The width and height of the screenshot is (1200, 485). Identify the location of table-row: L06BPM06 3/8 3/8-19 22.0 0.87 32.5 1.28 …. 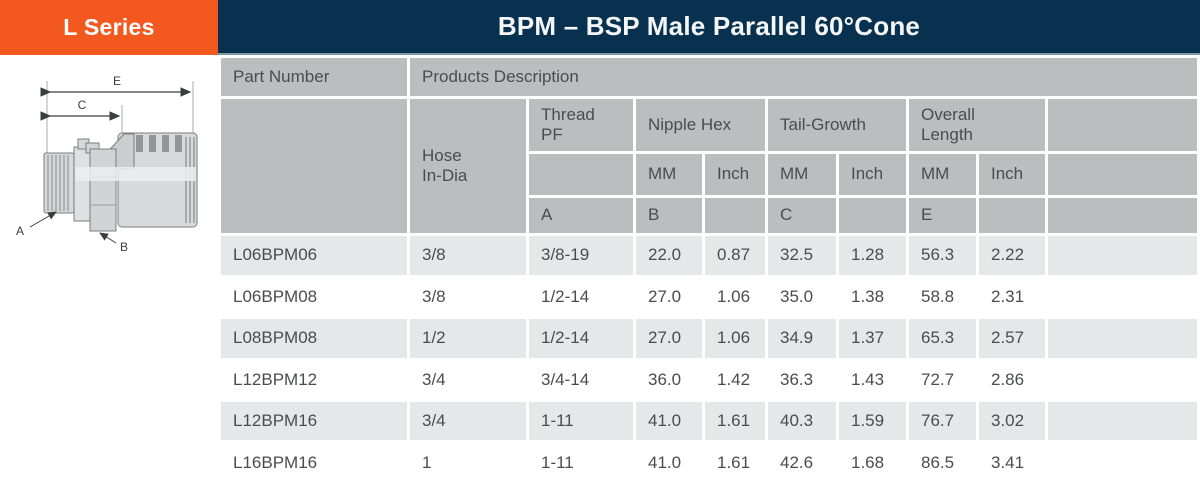
(709, 255).